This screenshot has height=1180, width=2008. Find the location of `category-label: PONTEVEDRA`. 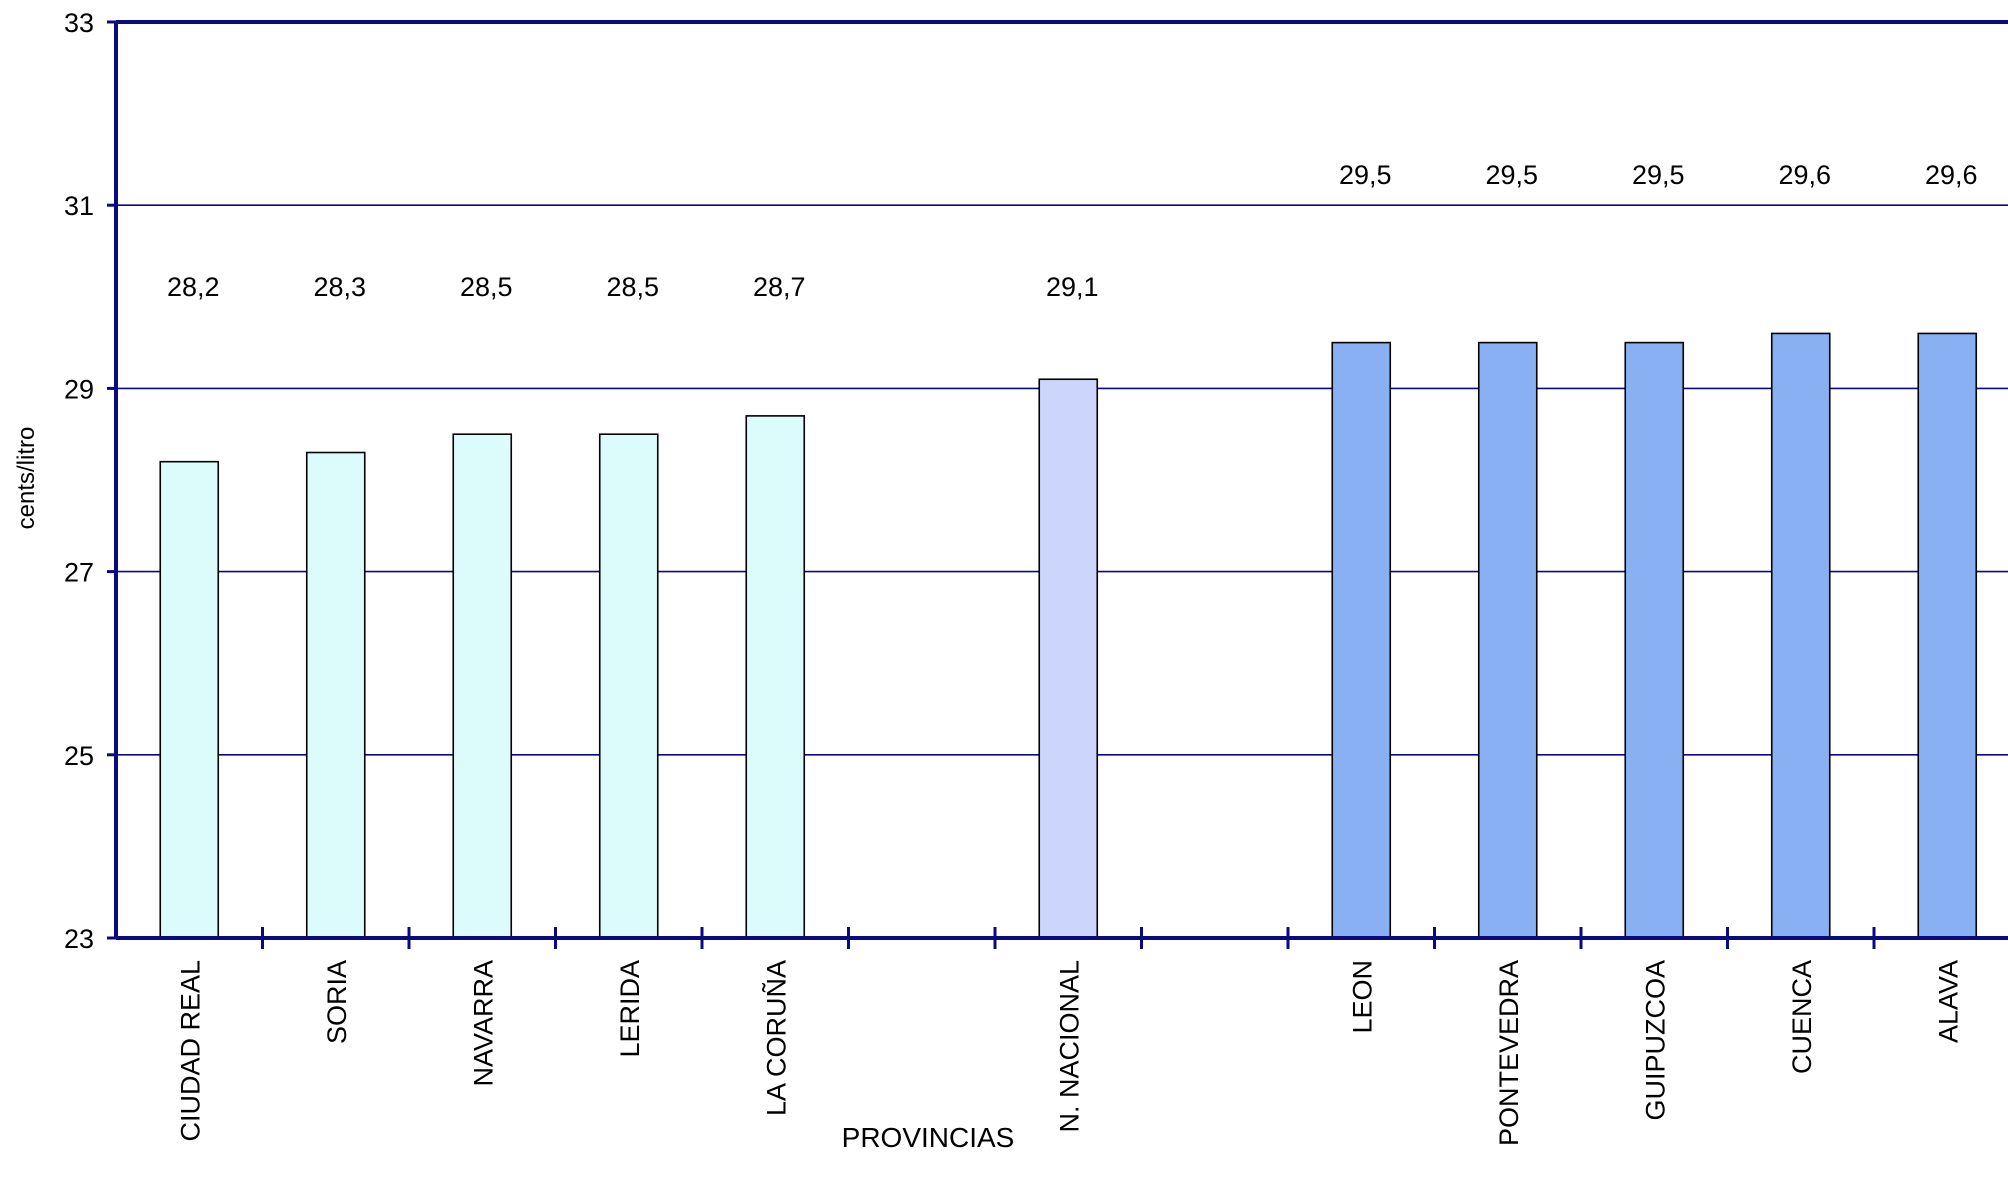

category-label: PONTEVEDRA is located at coordinates (1509, 1053).